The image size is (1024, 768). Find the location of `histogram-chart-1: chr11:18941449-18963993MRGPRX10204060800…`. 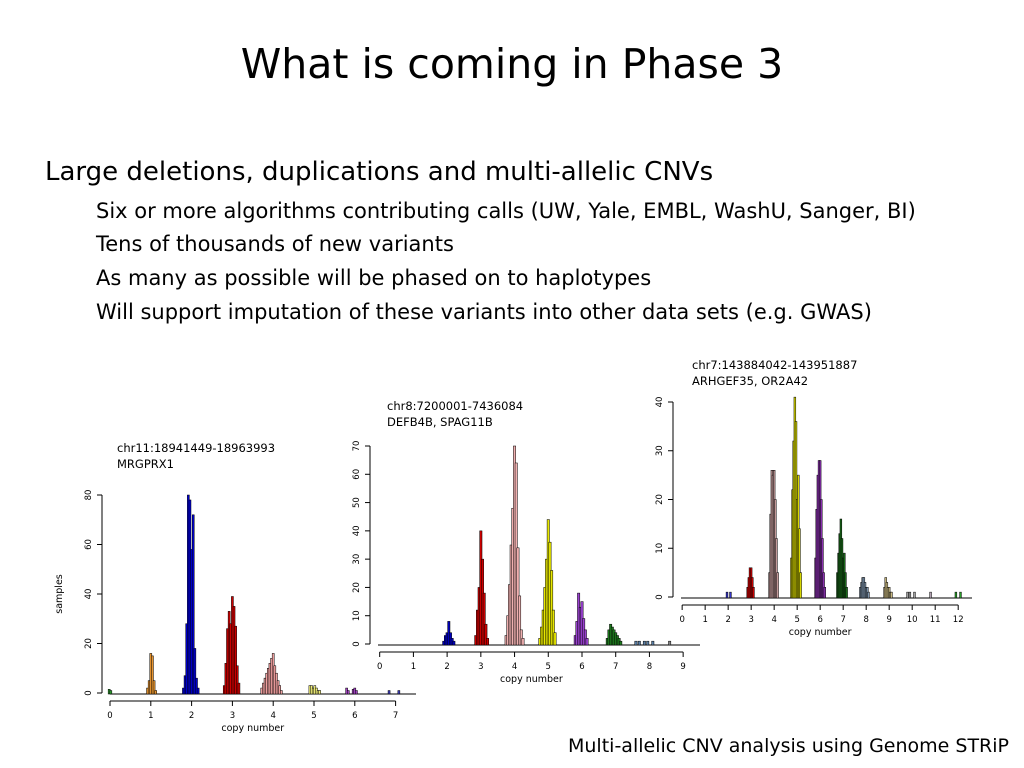

histogram-chart-1: chr11:18941449-18963993MRGPRX10204060800… is located at coordinates (235, 587).